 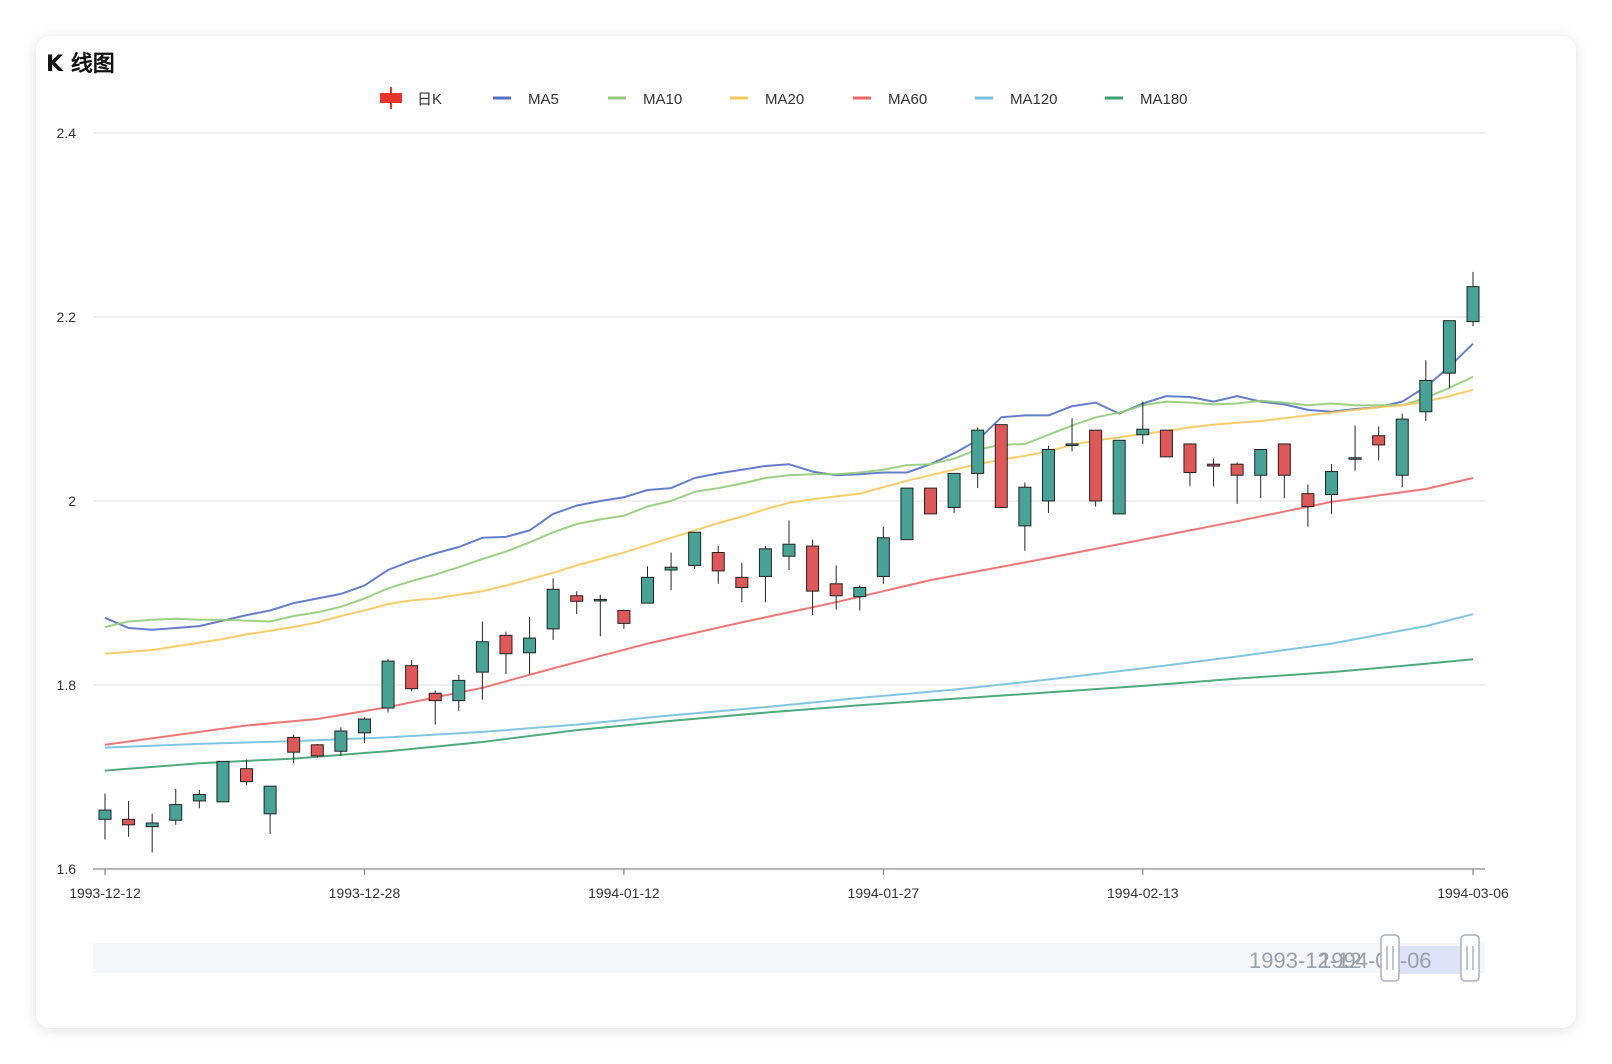 I want to click on legend-label-日k: 日K, so click(x=429, y=99).